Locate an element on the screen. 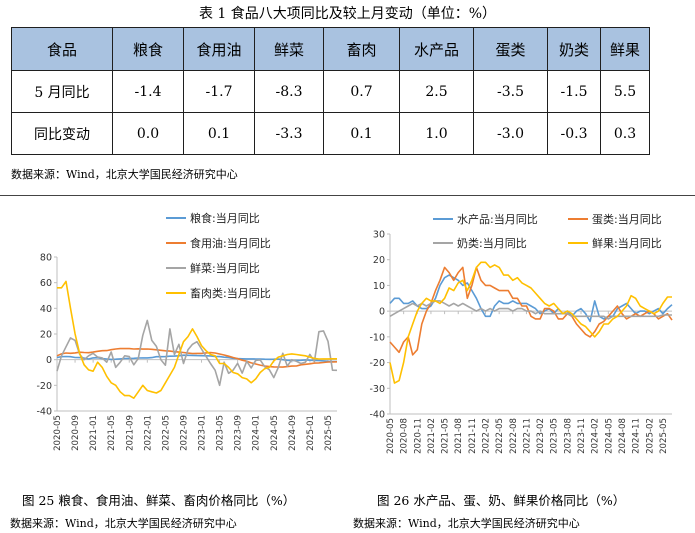  y-tick-label: 40 is located at coordinates (46, 309).